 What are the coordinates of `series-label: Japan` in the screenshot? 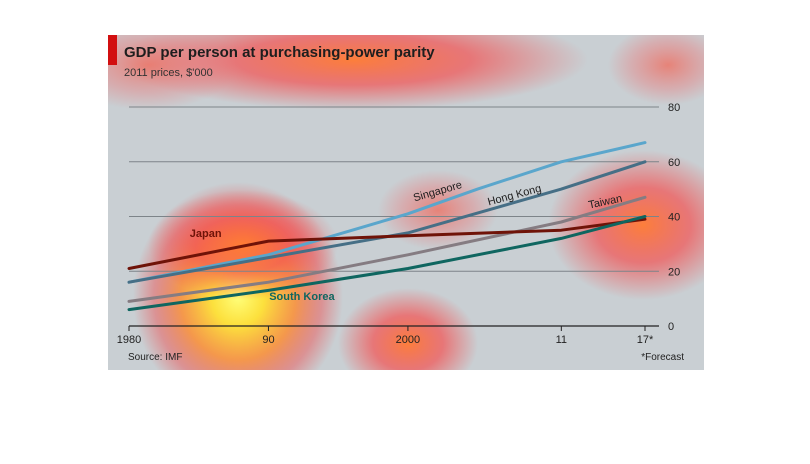 It's located at (206, 234).